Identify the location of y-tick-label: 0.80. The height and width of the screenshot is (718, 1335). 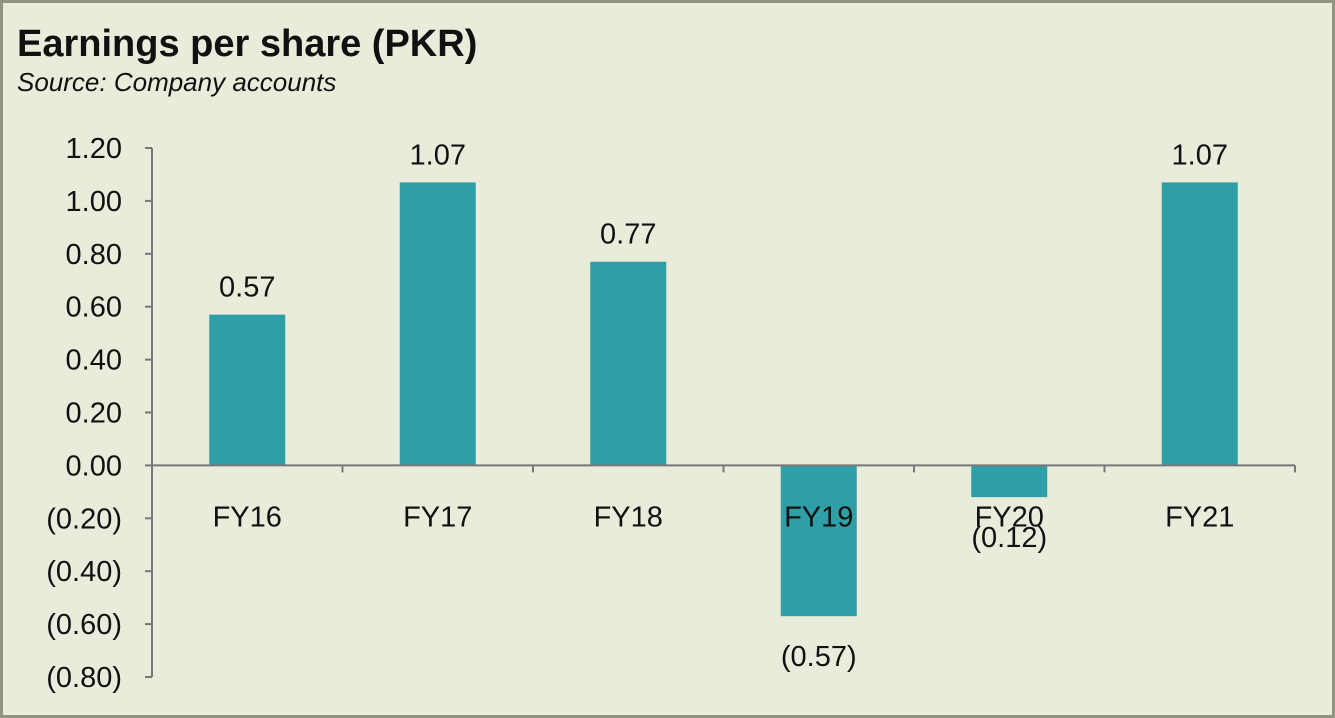
(94, 255).